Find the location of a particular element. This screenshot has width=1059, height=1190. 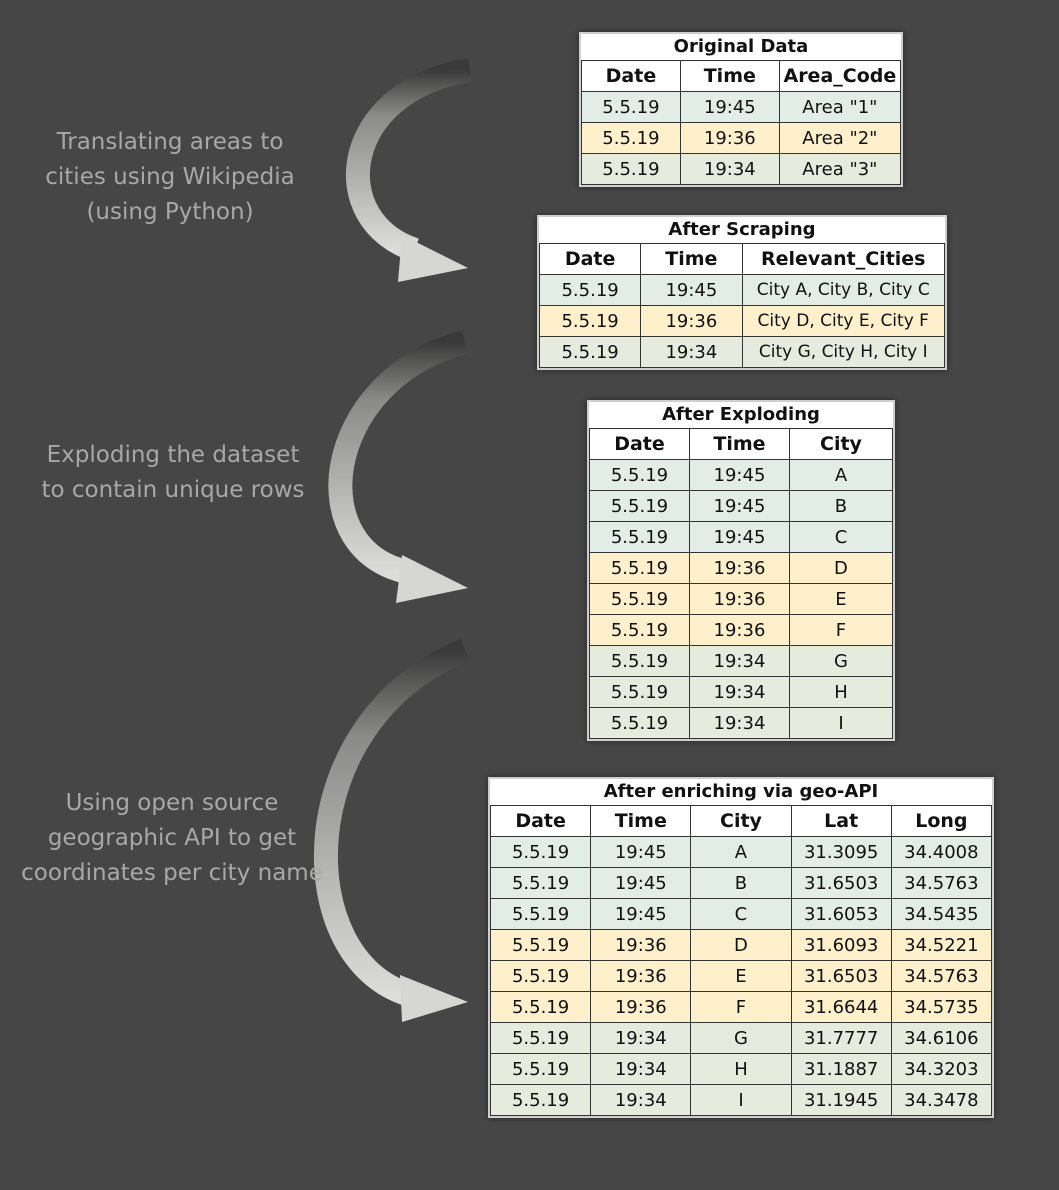

table-row: 5.5.19 19:45 C is located at coordinates (741, 537).